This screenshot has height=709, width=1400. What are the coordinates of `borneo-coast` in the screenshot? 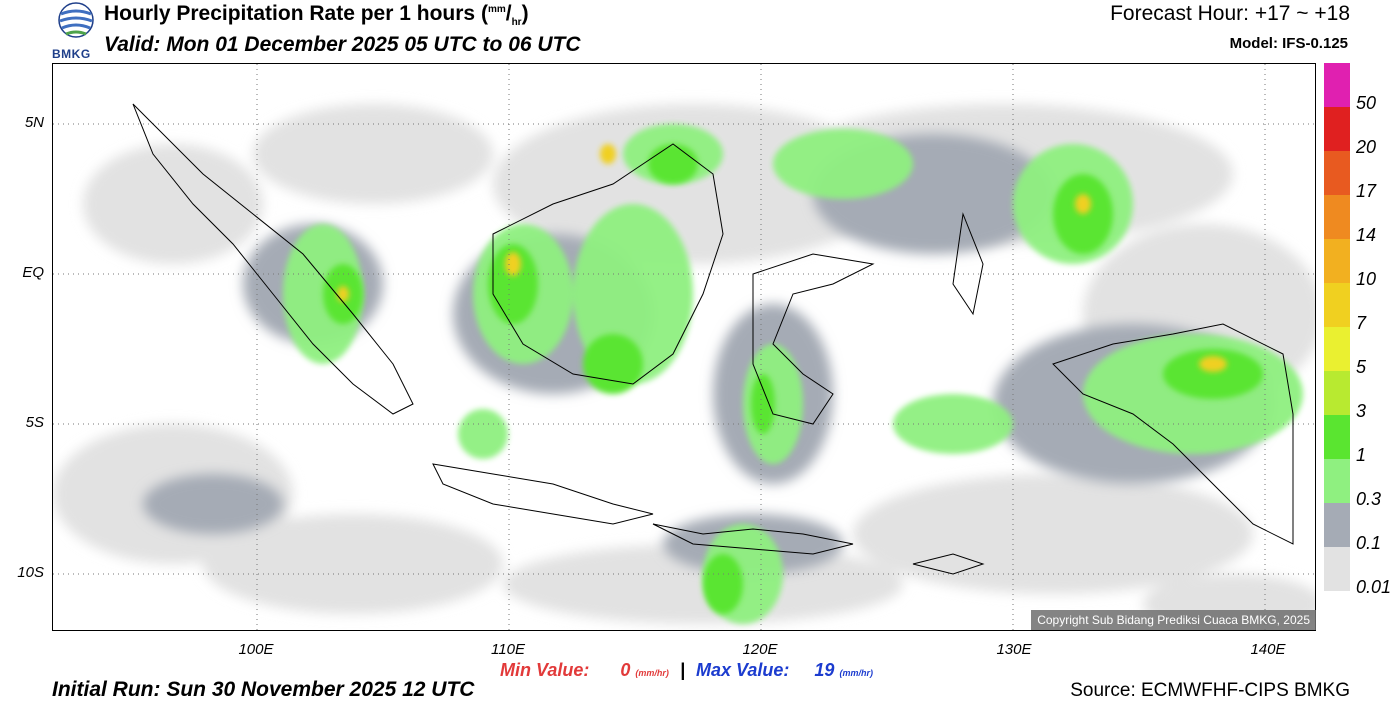 It's located at (608, 264).